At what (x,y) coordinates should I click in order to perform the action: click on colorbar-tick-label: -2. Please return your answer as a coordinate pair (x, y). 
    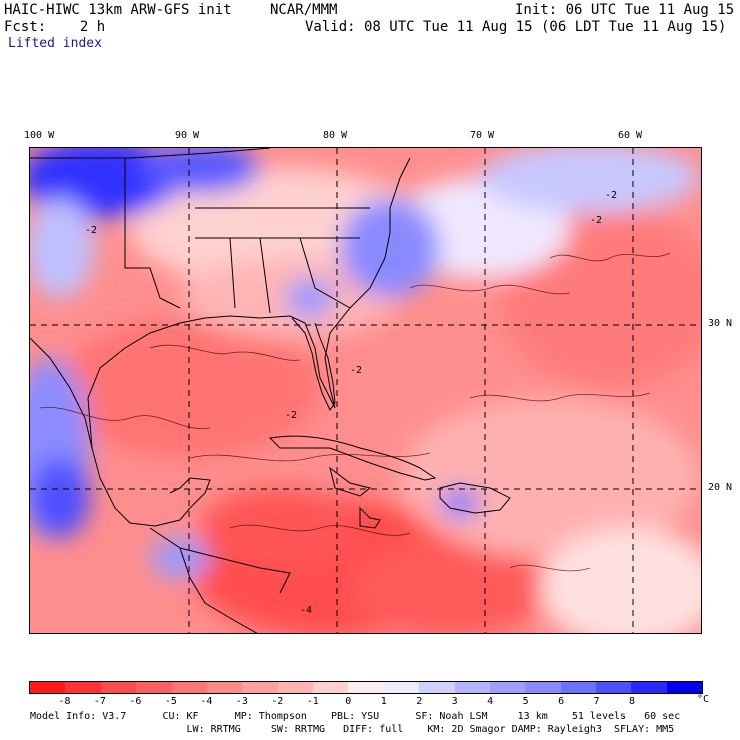
    Looking at the image, I should click on (277, 701).